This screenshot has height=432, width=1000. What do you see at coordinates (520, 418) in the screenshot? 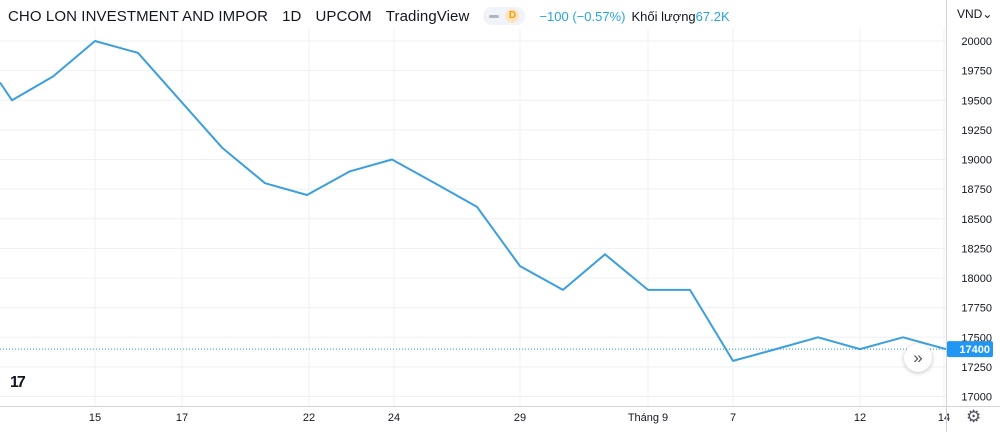
I see `x-tick-label: 29` at bounding box center [520, 418].